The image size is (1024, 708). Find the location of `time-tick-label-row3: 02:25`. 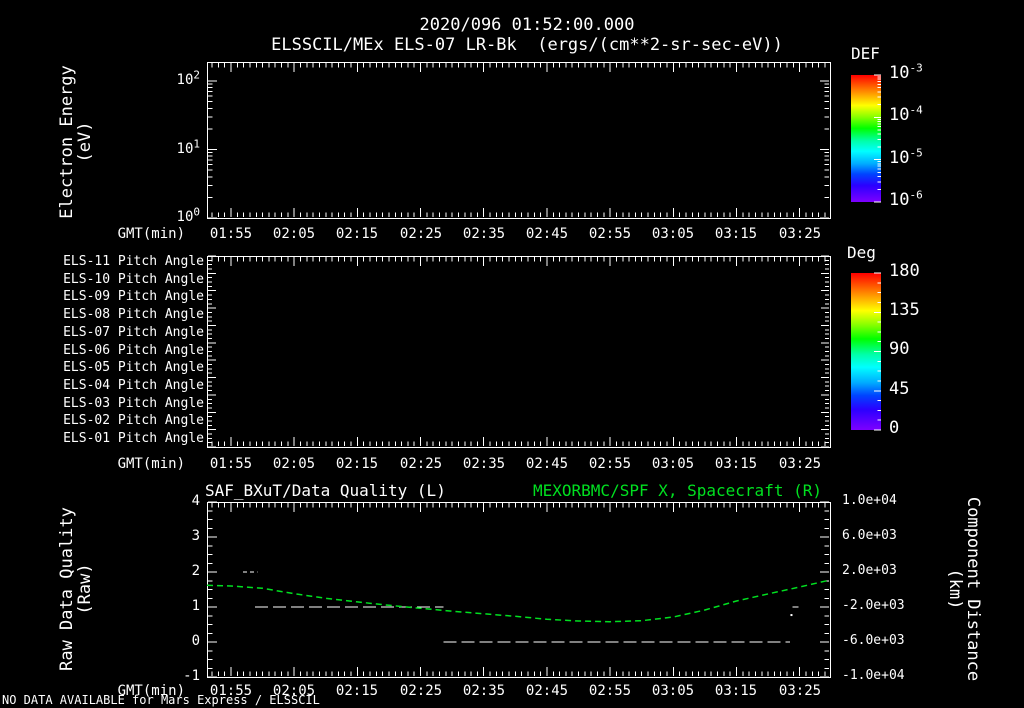

time-tick-label-row3: 02:25 is located at coordinates (421, 691).